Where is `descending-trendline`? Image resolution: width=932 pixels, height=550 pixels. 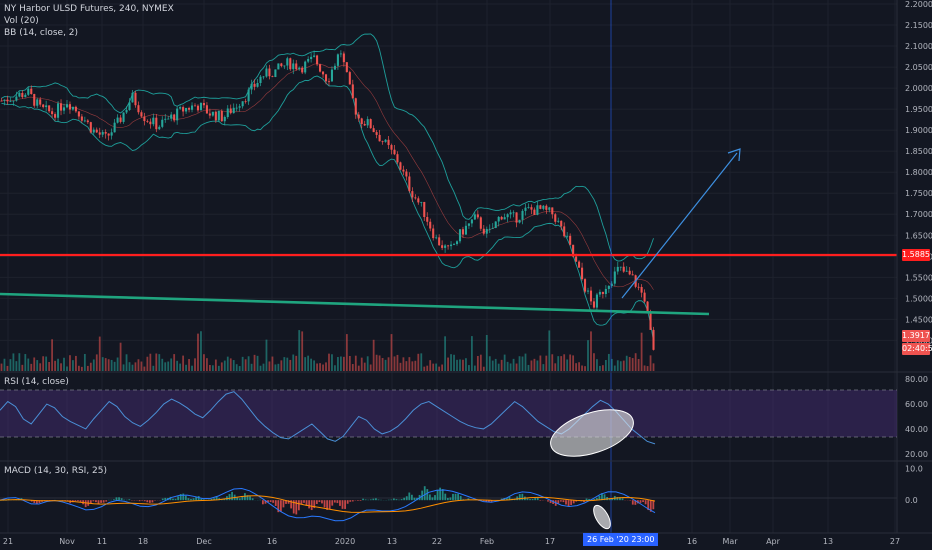
descending-trendline is located at coordinates (355, 304).